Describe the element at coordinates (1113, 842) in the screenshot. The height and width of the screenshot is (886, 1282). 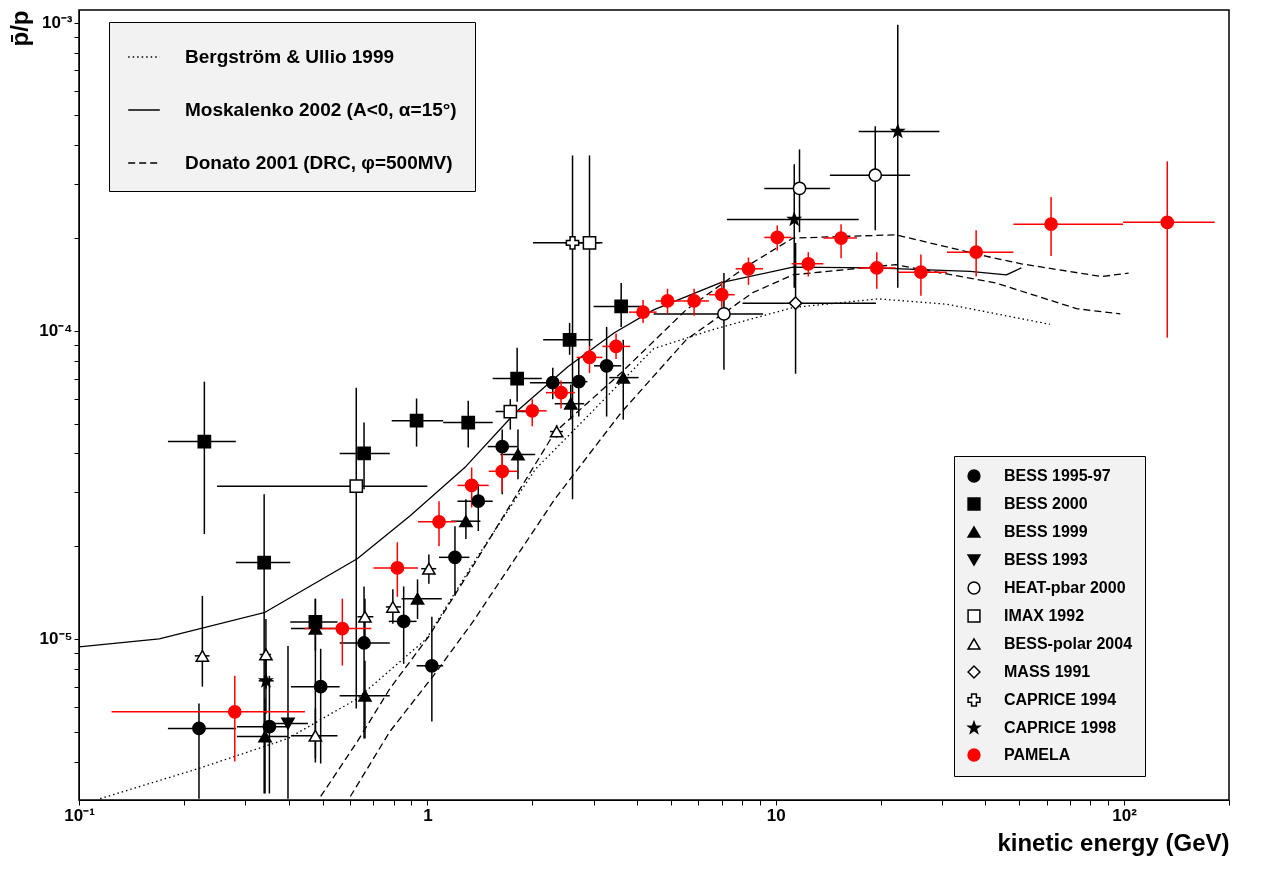
I see `x-axis-title: kinetic energy (GeV)` at that location.